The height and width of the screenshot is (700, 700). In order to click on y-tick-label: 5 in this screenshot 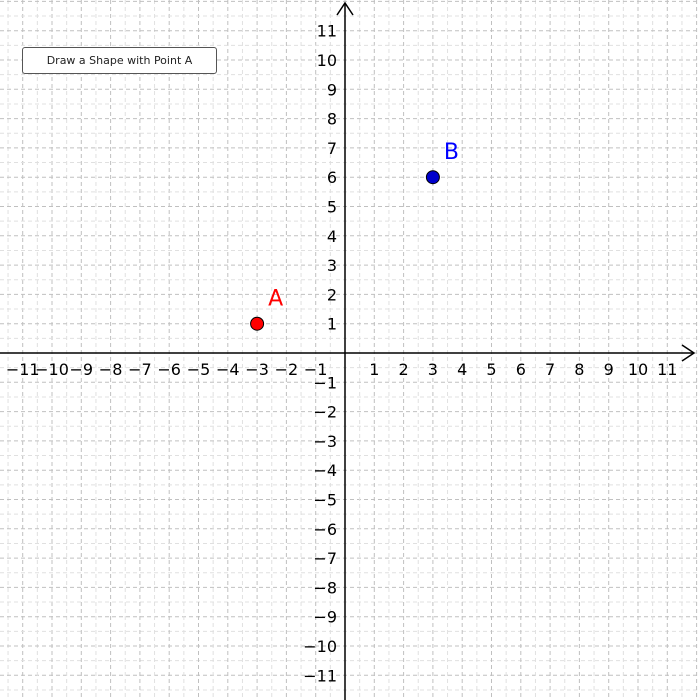, I will do `click(332, 207)`.